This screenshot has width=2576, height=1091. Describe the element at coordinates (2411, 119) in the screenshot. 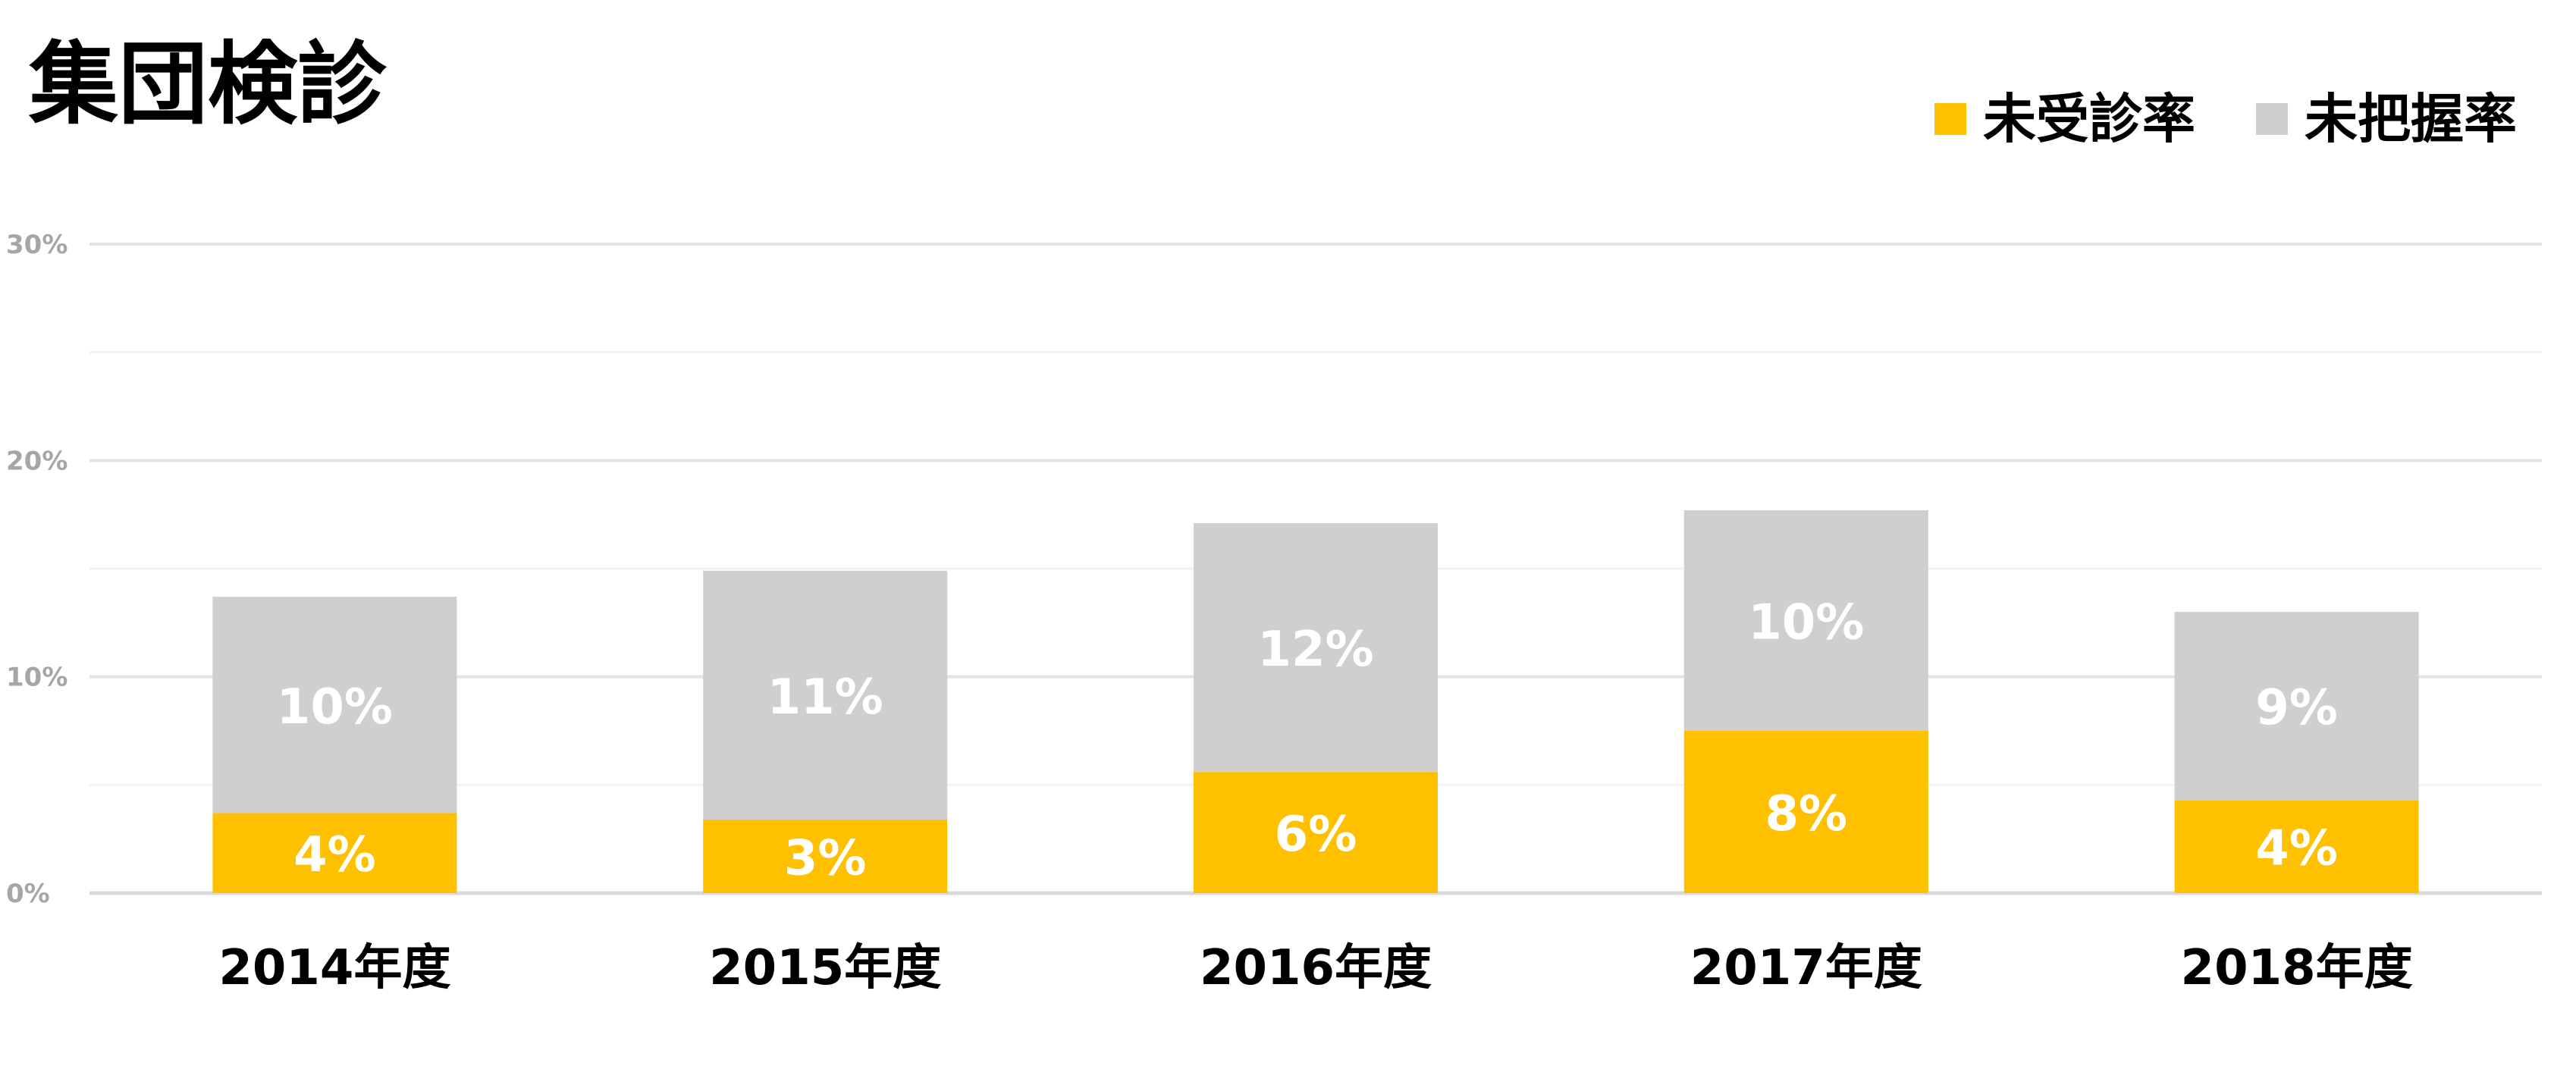

I see `legend-label-unknown: 未把握率` at that location.